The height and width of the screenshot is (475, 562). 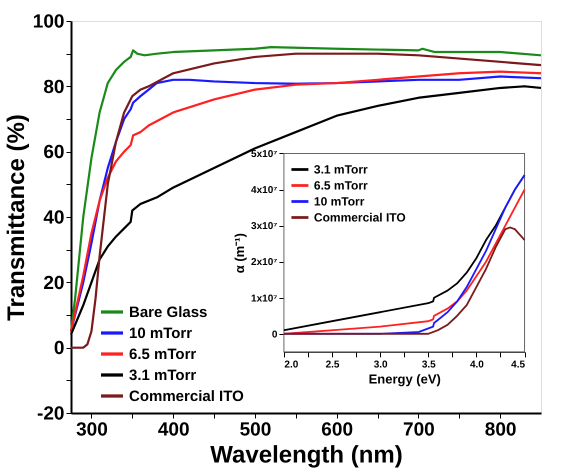 I want to click on y-tick-label: 80, so click(x=53, y=87).